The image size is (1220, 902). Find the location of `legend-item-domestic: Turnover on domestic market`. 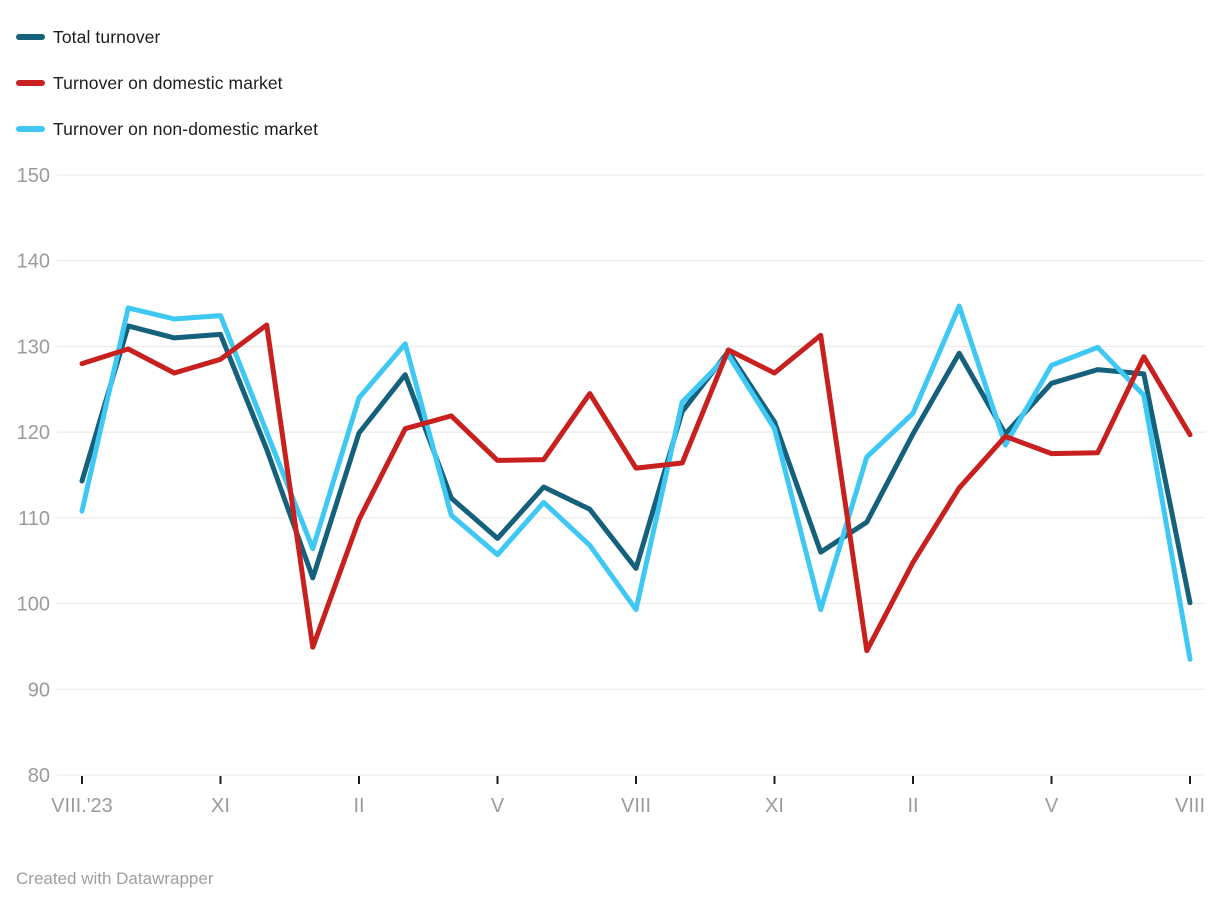

legend-item-domestic: Turnover on domestic market is located at coordinates (167, 83).